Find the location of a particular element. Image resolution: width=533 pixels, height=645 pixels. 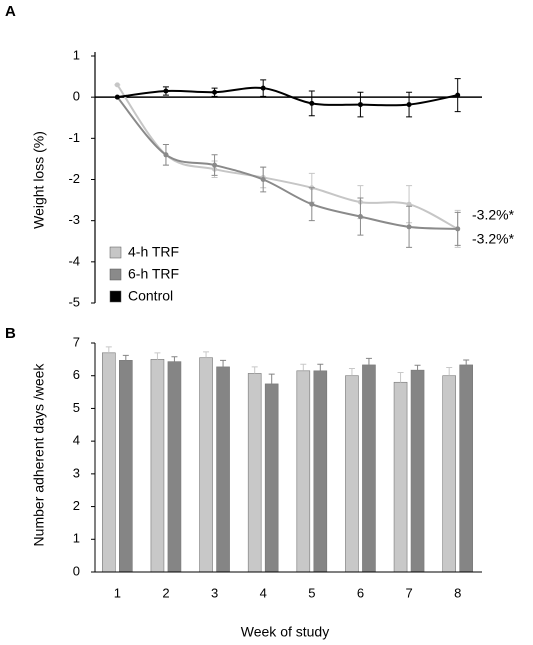

y-tick-label: 7 is located at coordinates (76, 341).